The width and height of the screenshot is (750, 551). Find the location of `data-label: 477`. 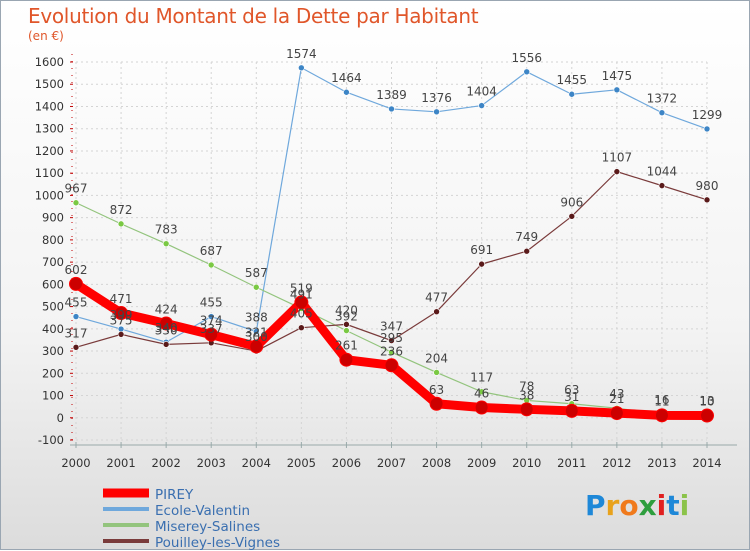

data-label: 477 is located at coordinates (436, 298).